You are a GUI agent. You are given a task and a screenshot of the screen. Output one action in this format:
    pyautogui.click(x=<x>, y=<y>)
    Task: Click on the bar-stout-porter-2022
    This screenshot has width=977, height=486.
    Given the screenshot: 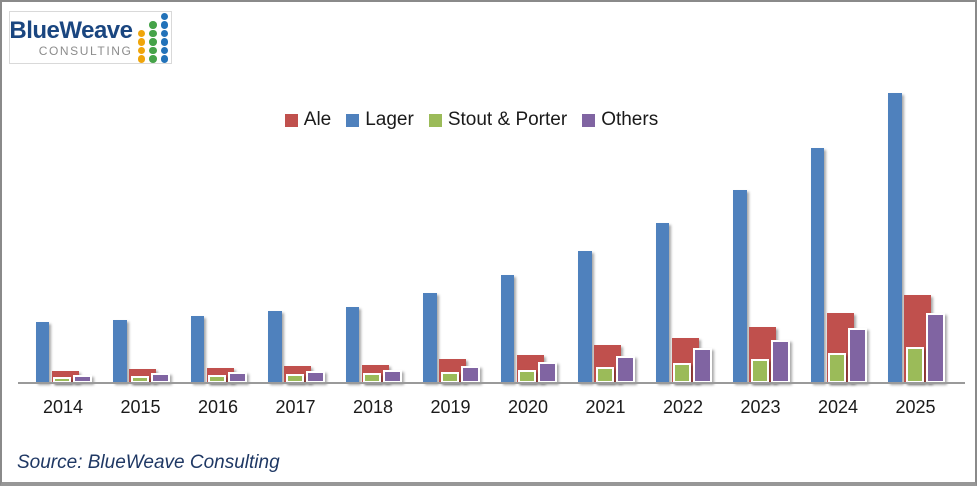 What is the action you would take?
    pyautogui.click(x=682, y=373)
    